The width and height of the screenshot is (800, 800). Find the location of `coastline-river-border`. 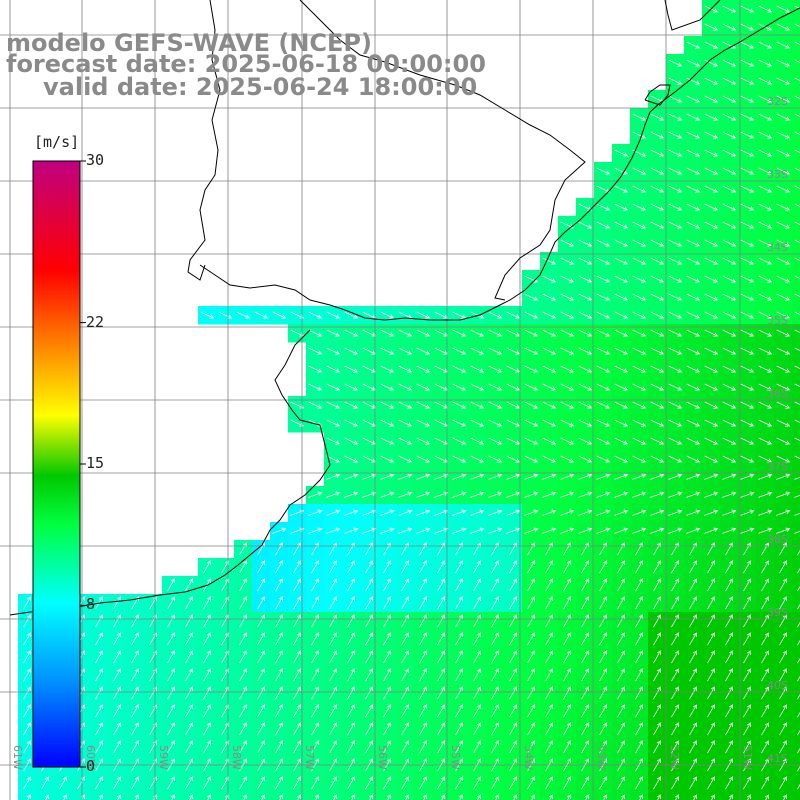

coastline-river-border is located at coordinates (442, 150).